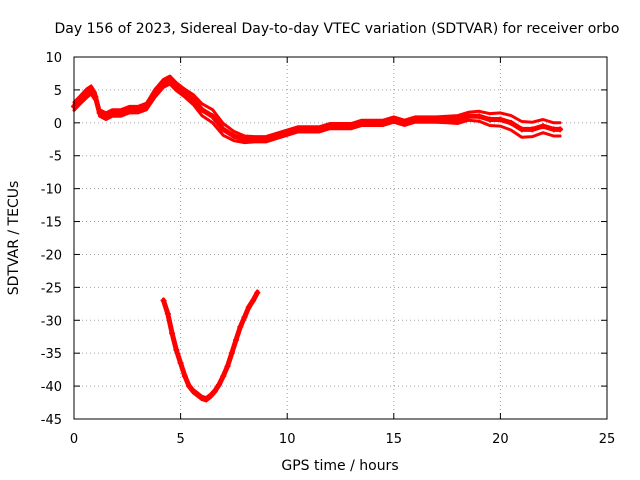  Describe the element at coordinates (394, 439) in the screenshot. I see `x-tick-label: 15` at that location.